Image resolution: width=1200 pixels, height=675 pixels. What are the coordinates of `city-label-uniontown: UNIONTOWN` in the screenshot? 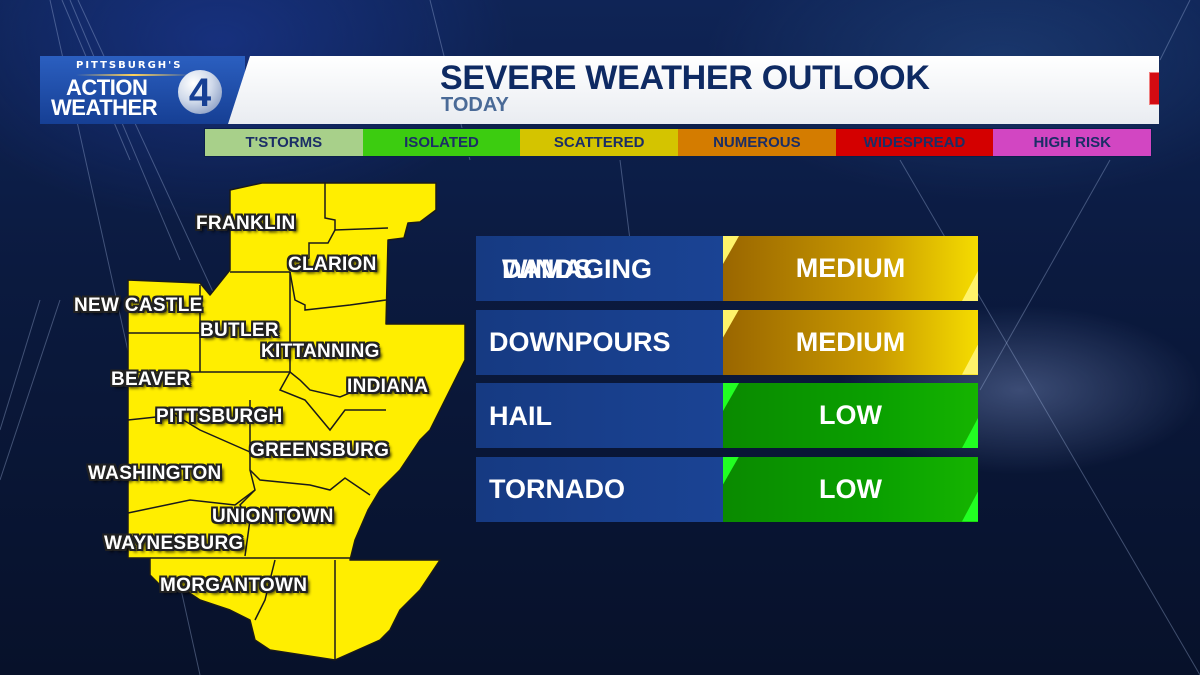 It's located at (273, 516).